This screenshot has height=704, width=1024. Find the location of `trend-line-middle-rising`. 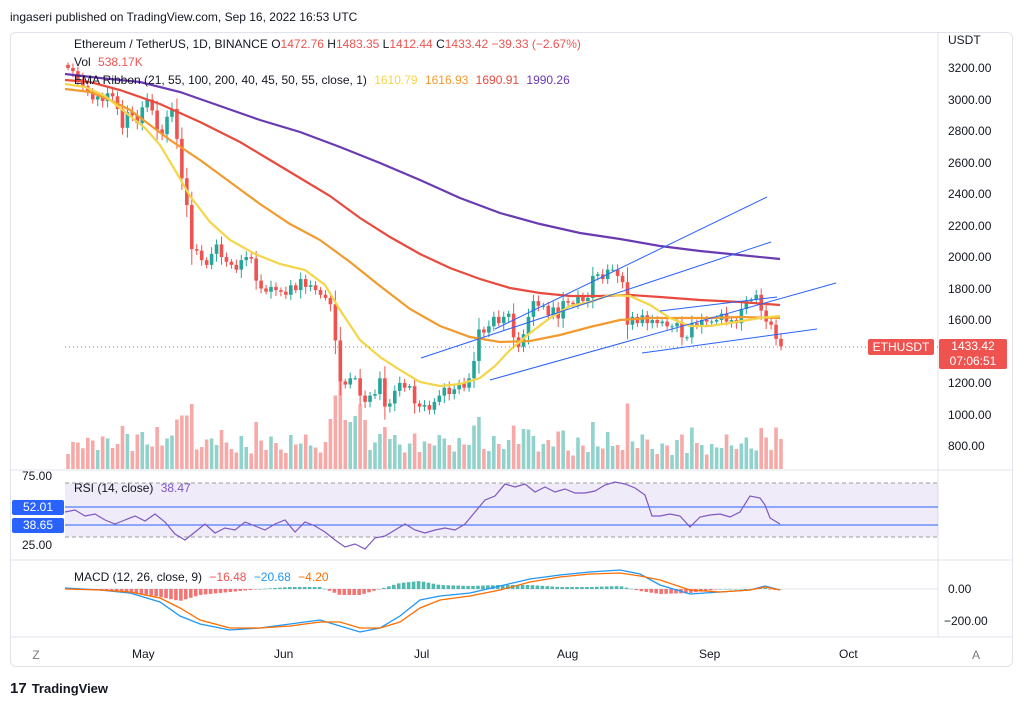

trend-line-middle-rising is located at coordinates (596, 300).